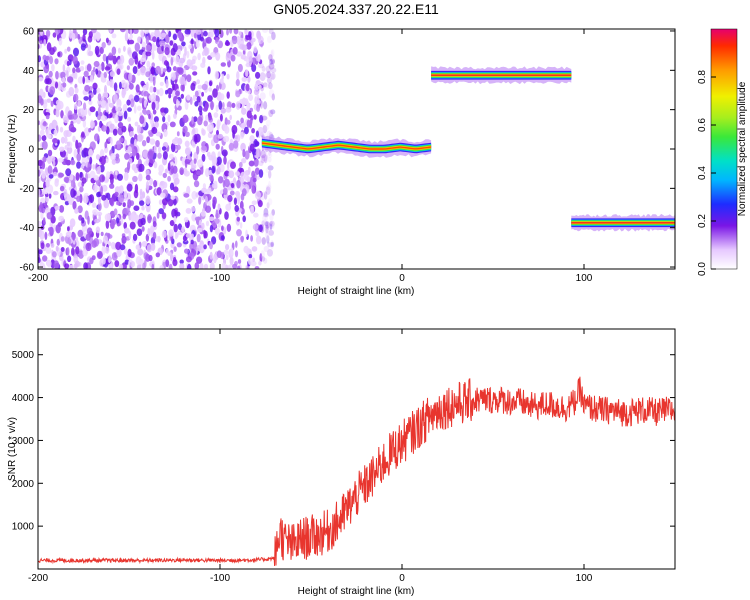 Image resolution: width=750 pixels, height=600 pixels. I want to click on figure-title: GN05.2024.337.20.22.E11, so click(356, 9).